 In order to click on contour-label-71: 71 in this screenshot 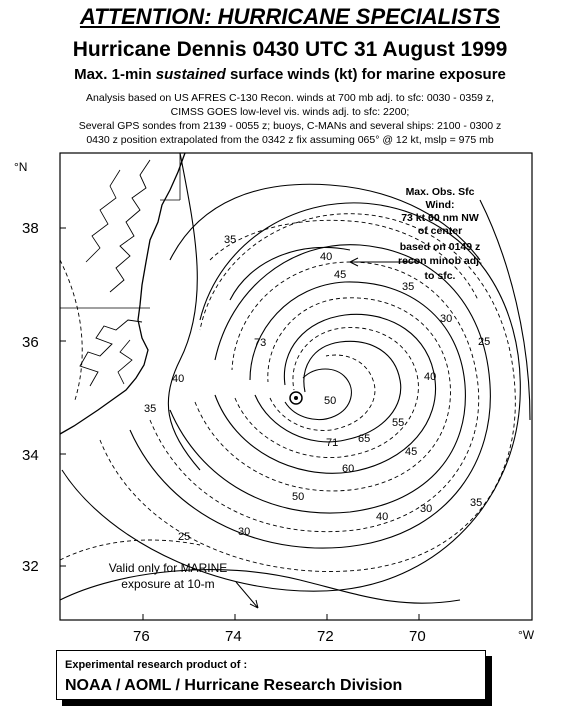, I will do `click(332, 443)`.